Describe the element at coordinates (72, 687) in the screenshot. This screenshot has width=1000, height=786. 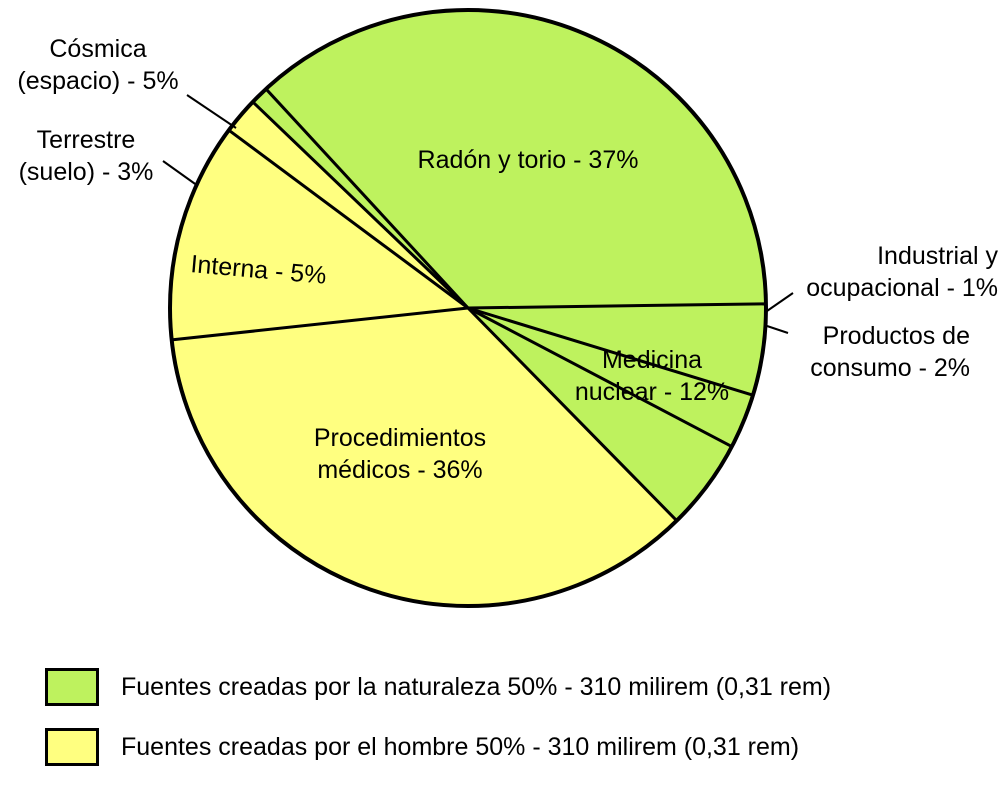
I see `legend-swatch-natural` at that location.